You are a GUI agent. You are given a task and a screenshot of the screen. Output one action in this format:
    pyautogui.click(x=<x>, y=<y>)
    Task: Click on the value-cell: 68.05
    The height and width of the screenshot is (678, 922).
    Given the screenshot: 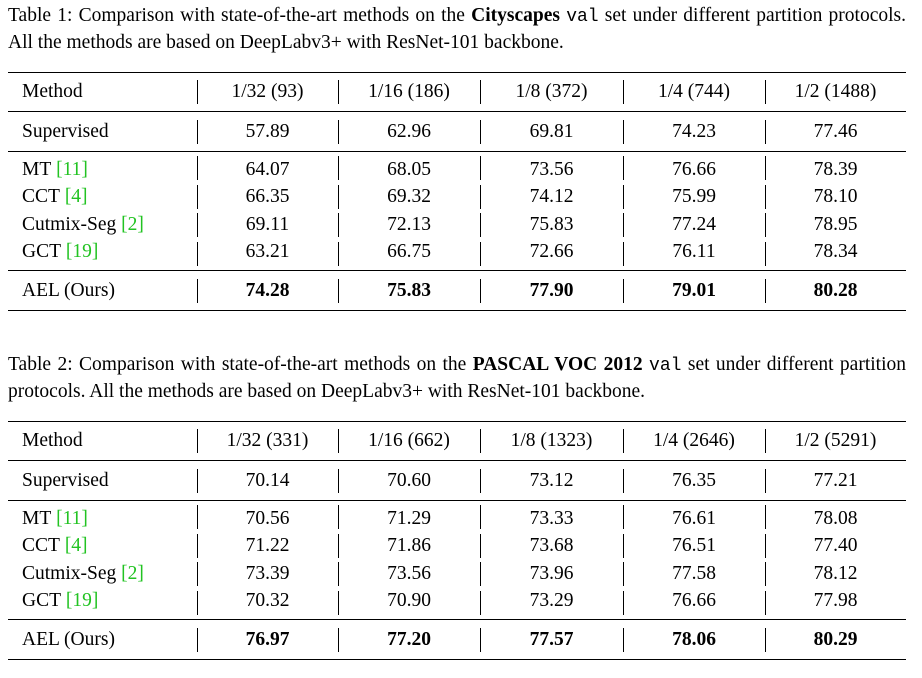 What is the action you would take?
    pyautogui.click(x=409, y=168)
    